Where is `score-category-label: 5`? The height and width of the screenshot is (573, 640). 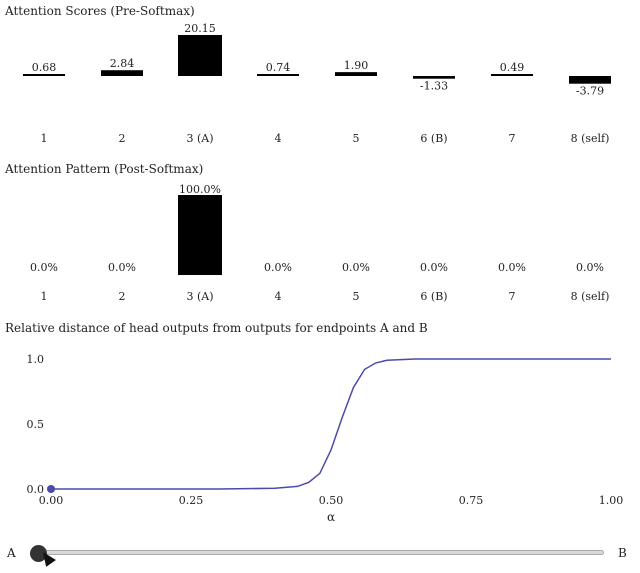 score-category-label: 5 is located at coordinates (356, 138).